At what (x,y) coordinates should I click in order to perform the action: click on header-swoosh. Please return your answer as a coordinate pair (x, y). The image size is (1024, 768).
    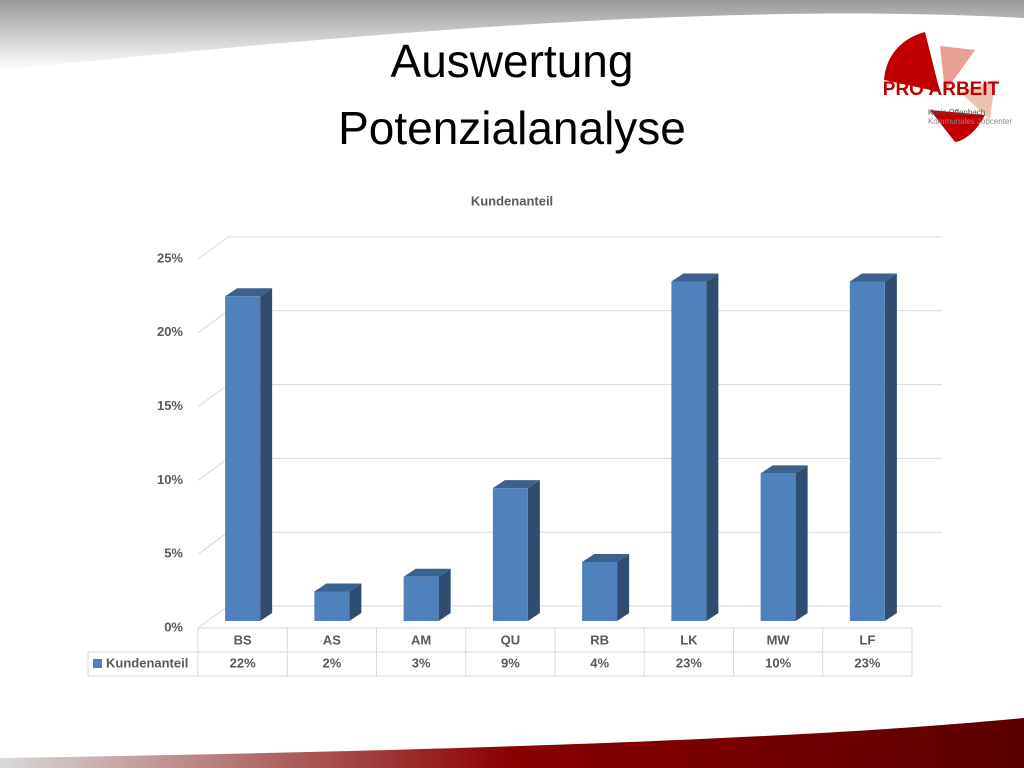
    Looking at the image, I should click on (512, 35).